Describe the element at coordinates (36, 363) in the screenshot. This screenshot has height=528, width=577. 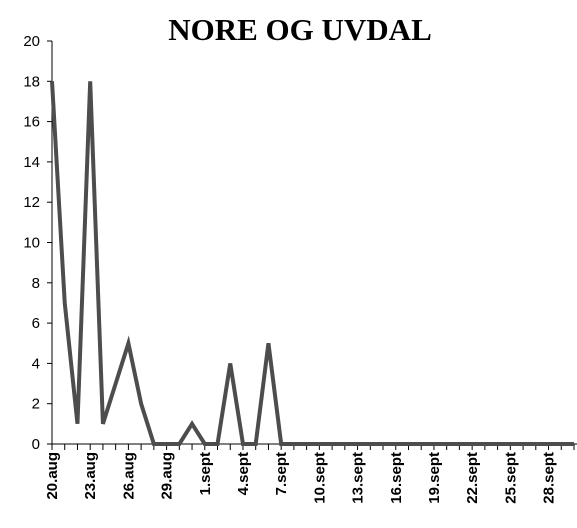
I see `y-tick-label: 4` at that location.